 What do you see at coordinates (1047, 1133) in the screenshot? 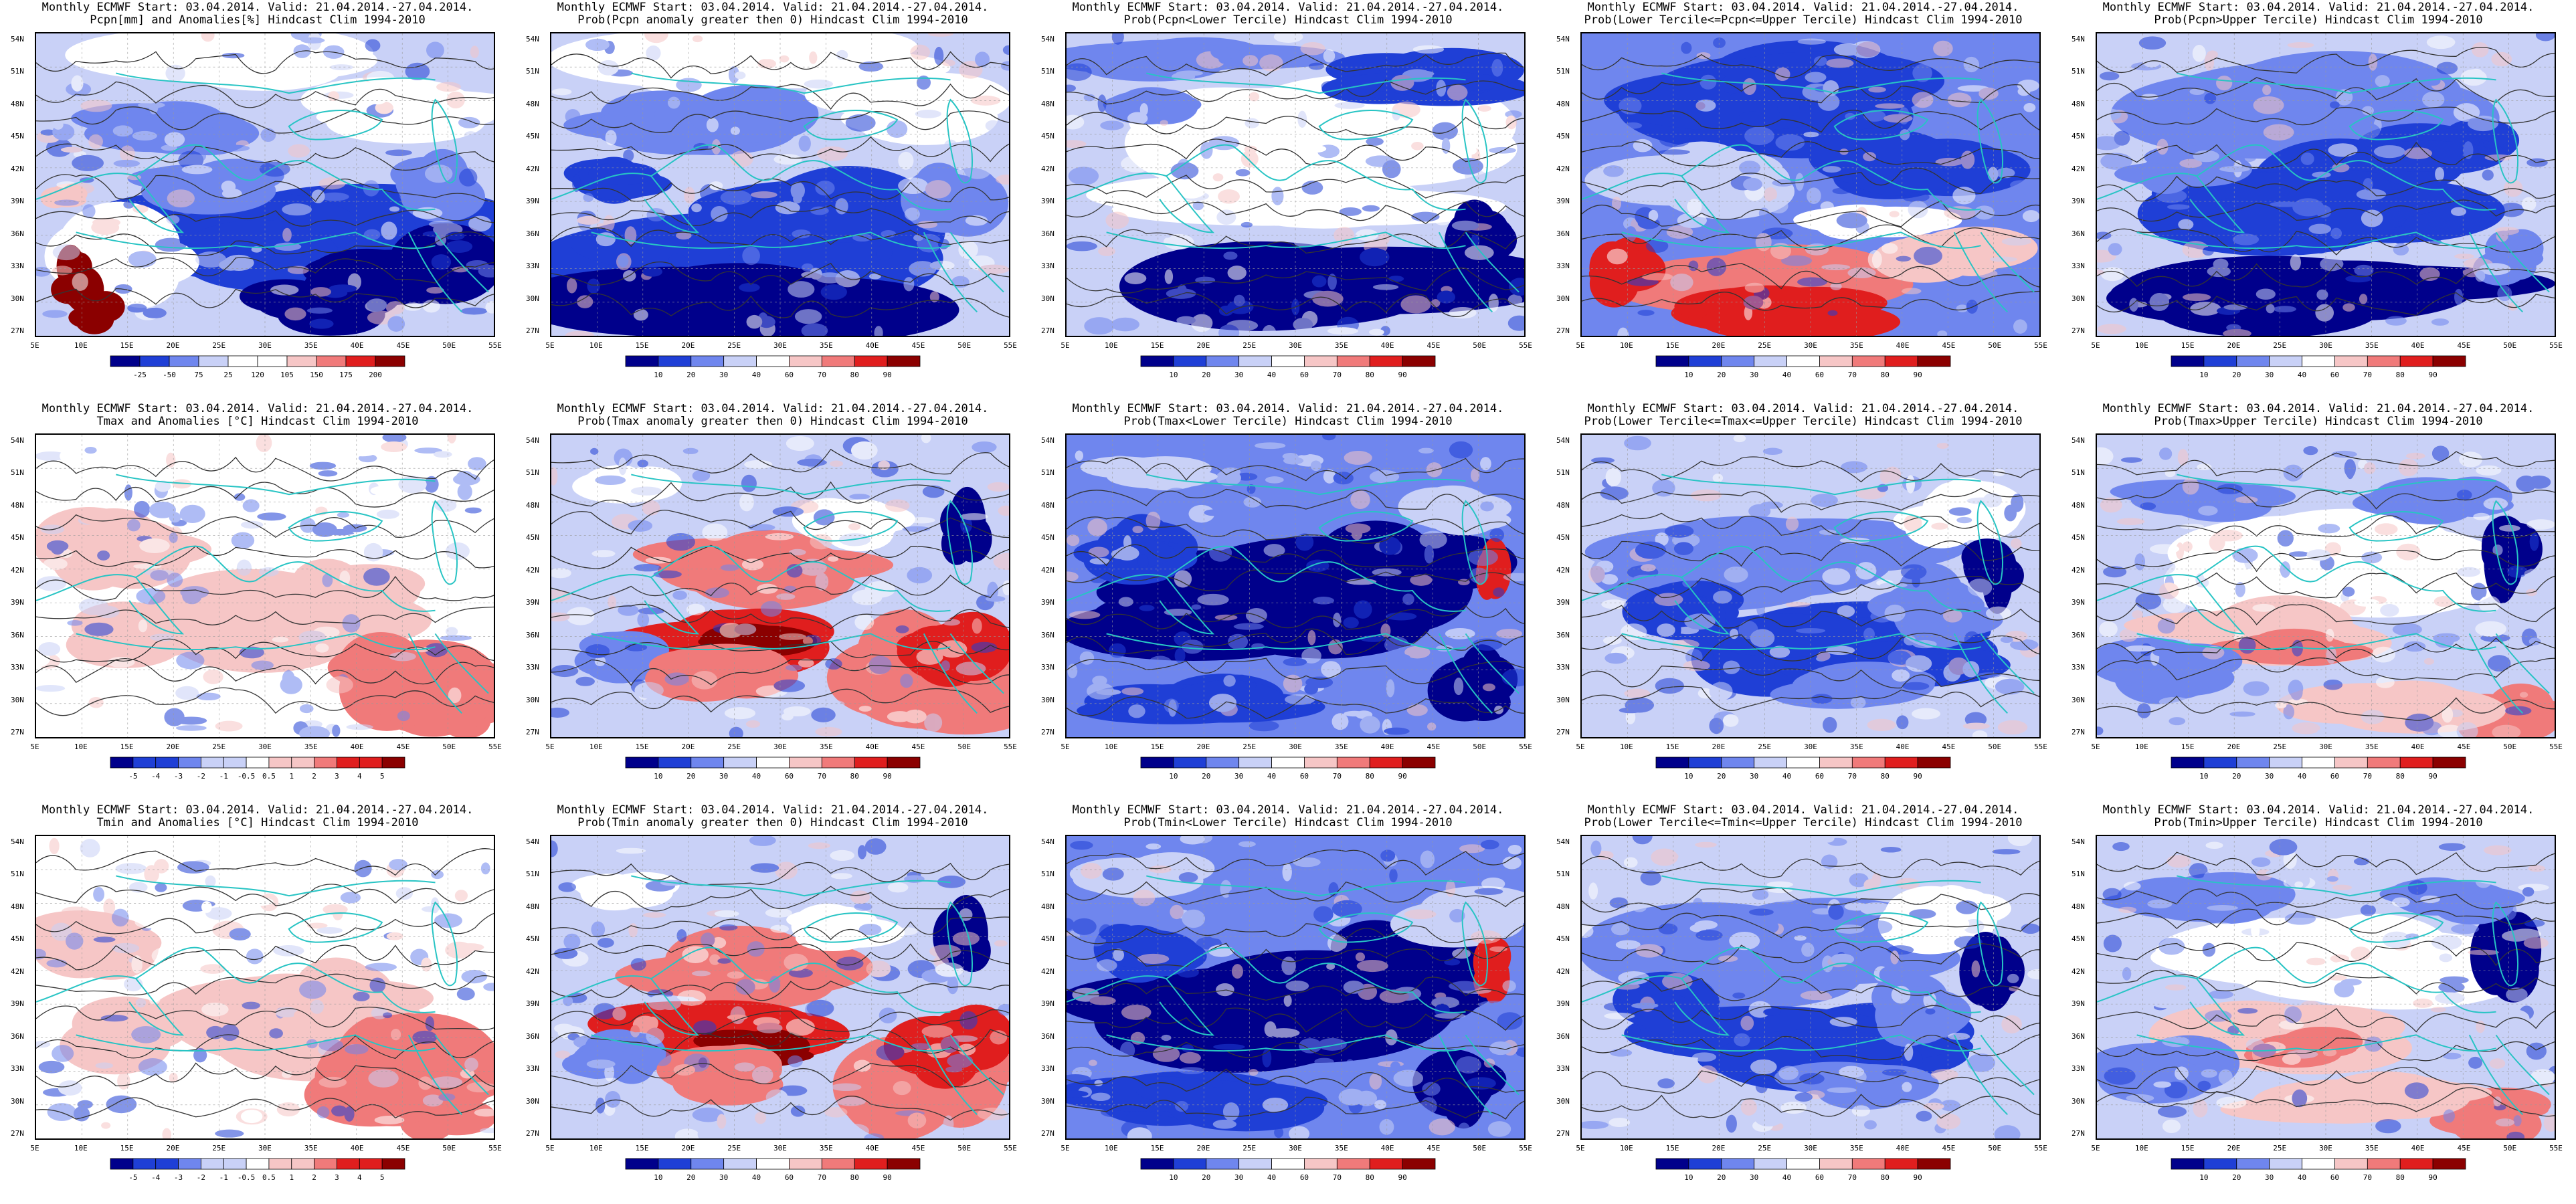
I see `latitude-label: 27N` at bounding box center [1047, 1133].